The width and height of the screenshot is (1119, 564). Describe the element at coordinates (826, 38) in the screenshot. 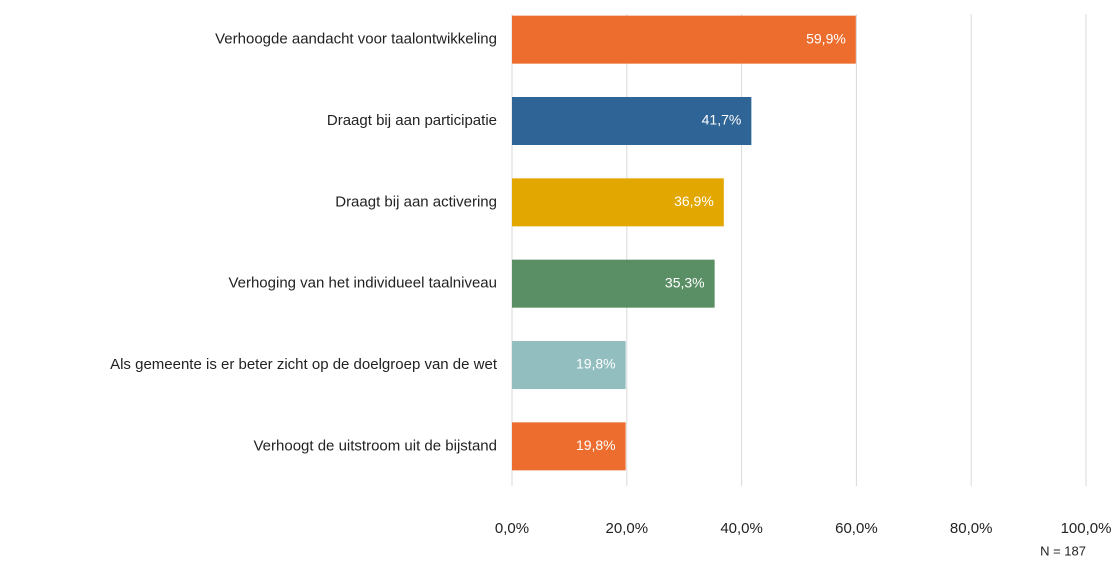

I see `data-label: 59,9%` at that location.